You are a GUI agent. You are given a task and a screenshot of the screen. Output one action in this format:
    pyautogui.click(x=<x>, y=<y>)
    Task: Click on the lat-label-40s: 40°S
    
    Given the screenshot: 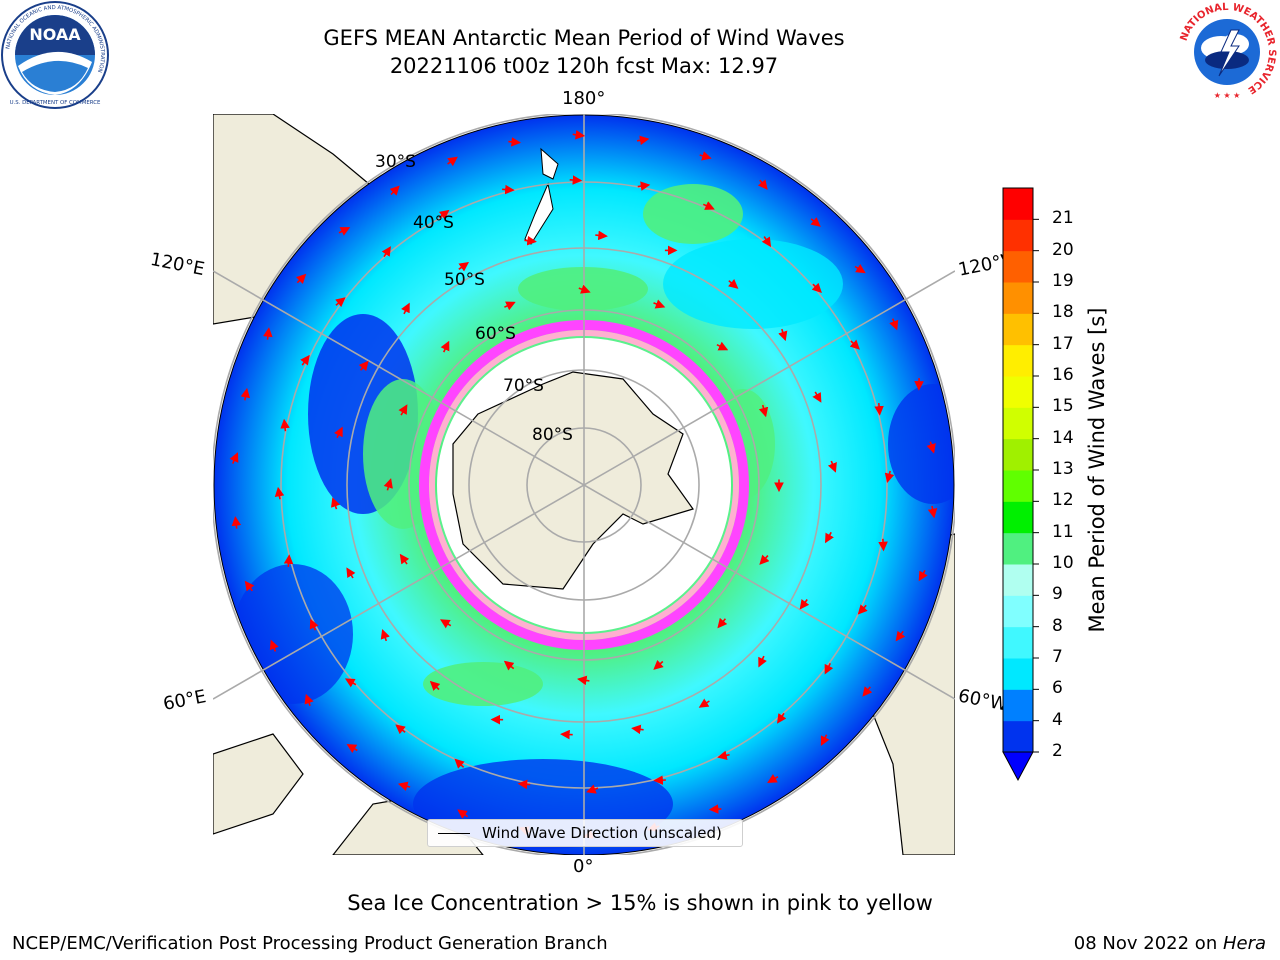 What is the action you would take?
    pyautogui.click(x=433, y=223)
    